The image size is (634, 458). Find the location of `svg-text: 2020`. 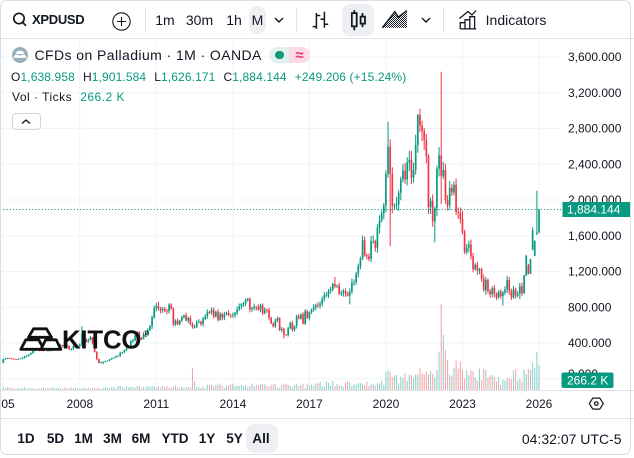

svg-text: 2020 is located at coordinates (386, 404).